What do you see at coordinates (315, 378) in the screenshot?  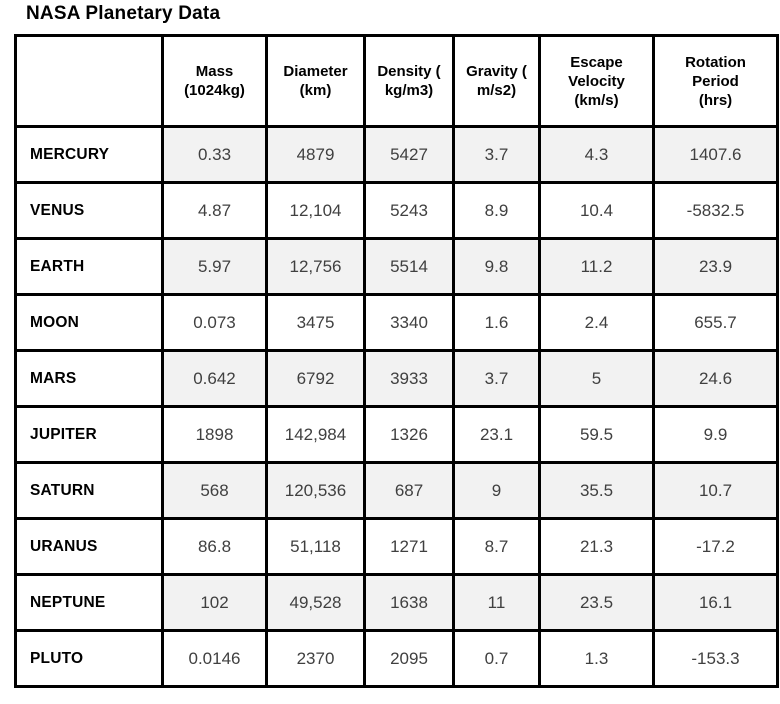 I see `mars-diameter-cell: 6792` at bounding box center [315, 378].